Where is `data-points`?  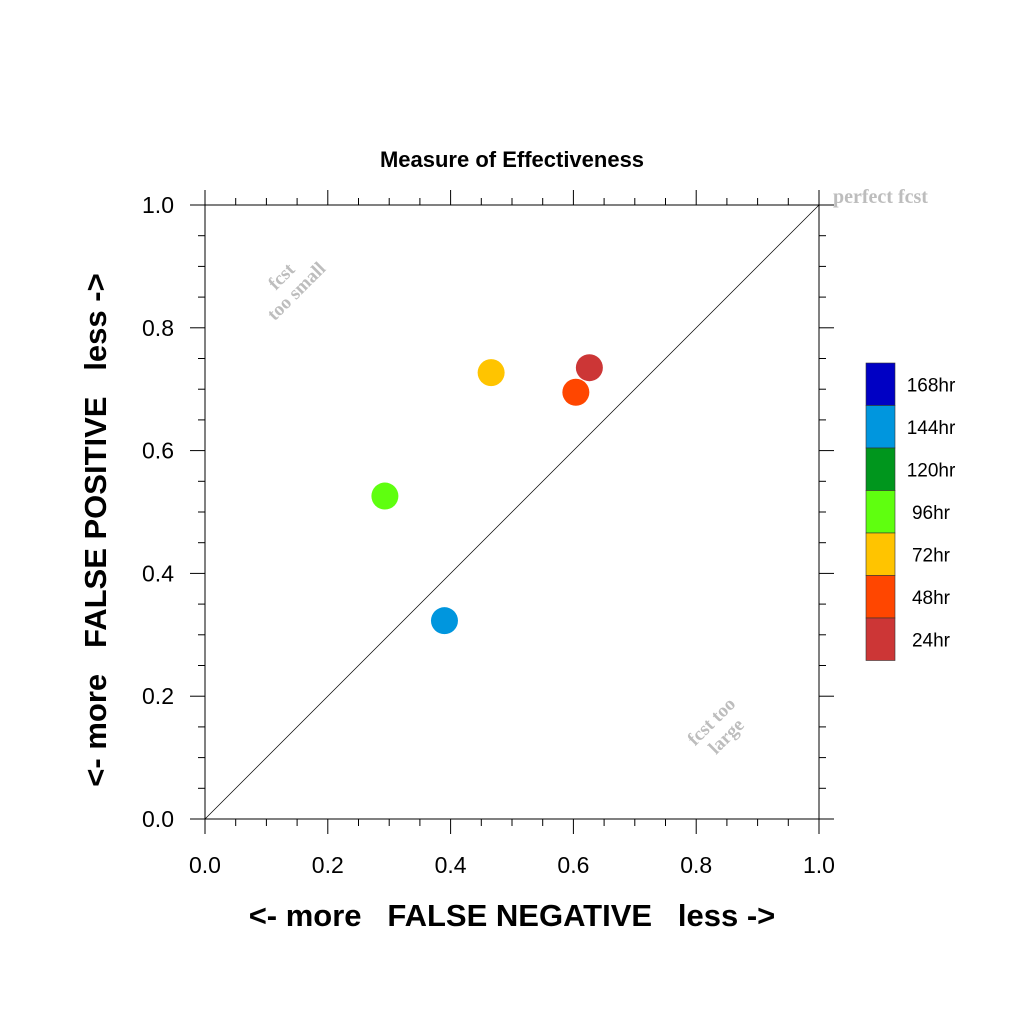 data-points is located at coordinates (487, 494).